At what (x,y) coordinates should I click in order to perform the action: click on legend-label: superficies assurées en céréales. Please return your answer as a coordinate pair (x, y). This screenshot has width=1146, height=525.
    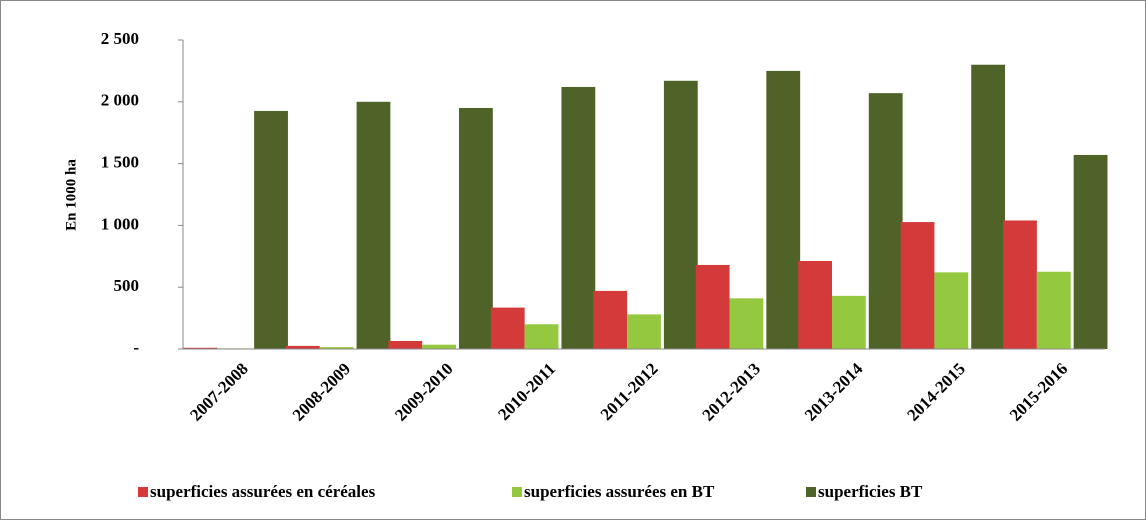
    Looking at the image, I should click on (263, 491).